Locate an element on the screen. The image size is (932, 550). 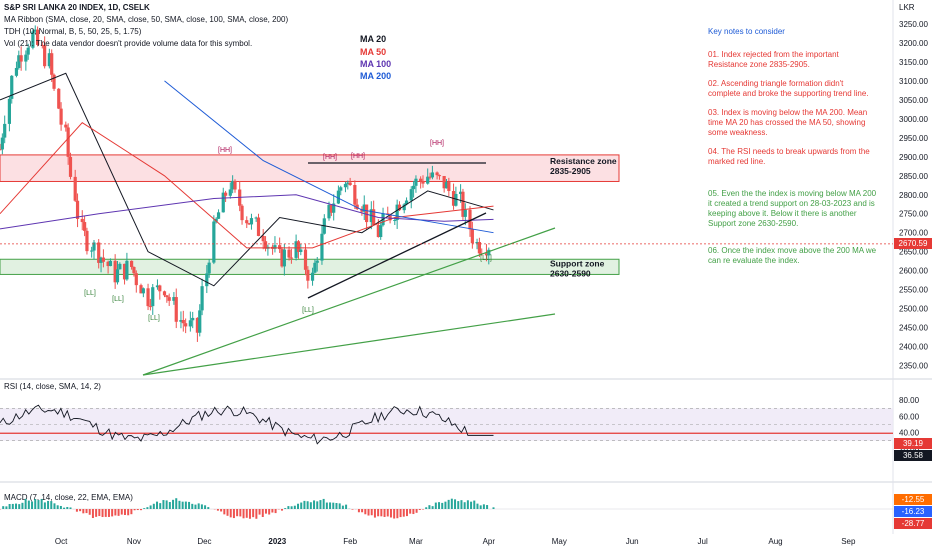
resistance-zone-label: Resistance zone is located at coordinates (583, 161).